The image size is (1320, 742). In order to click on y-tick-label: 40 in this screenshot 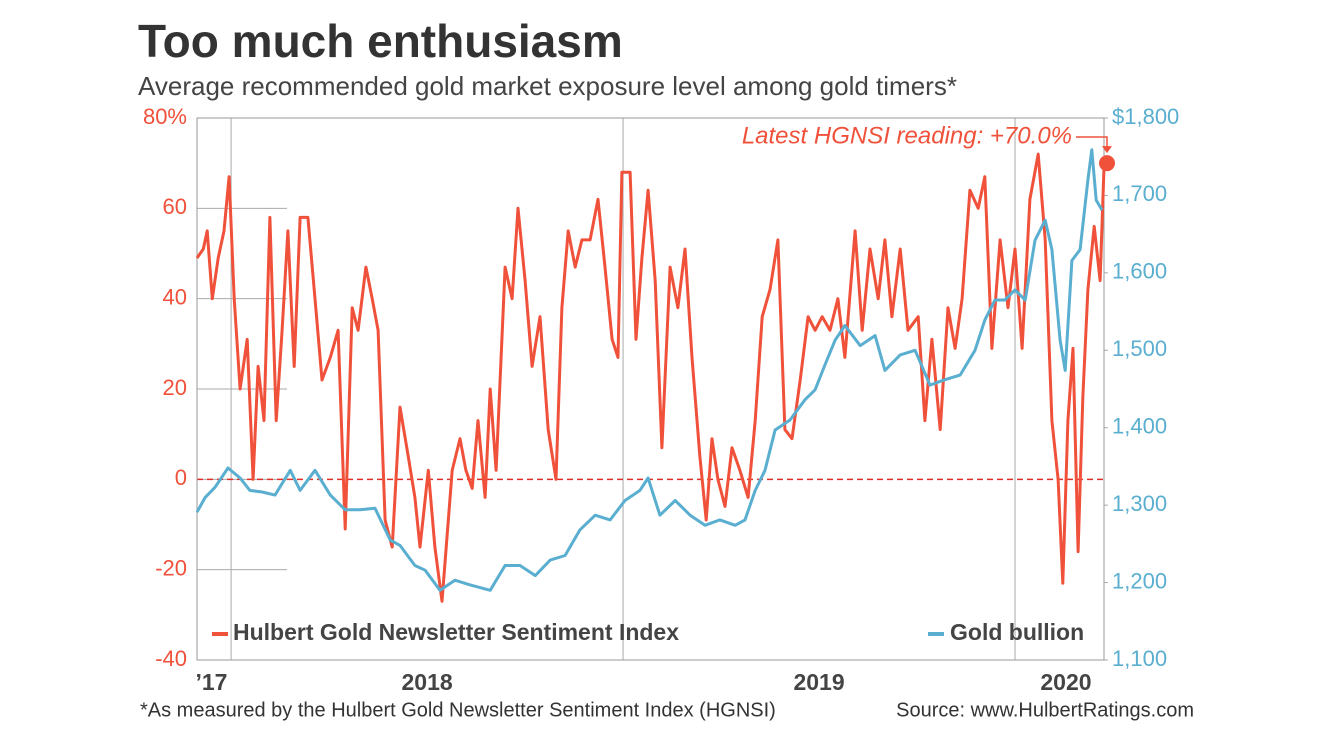, I will do `click(175, 296)`.